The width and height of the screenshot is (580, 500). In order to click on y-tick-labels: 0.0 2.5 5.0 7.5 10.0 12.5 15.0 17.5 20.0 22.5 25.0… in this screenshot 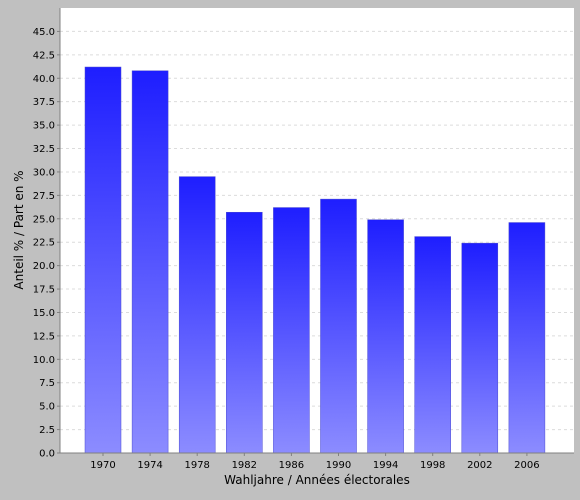, I will do `click(46, 243)`.